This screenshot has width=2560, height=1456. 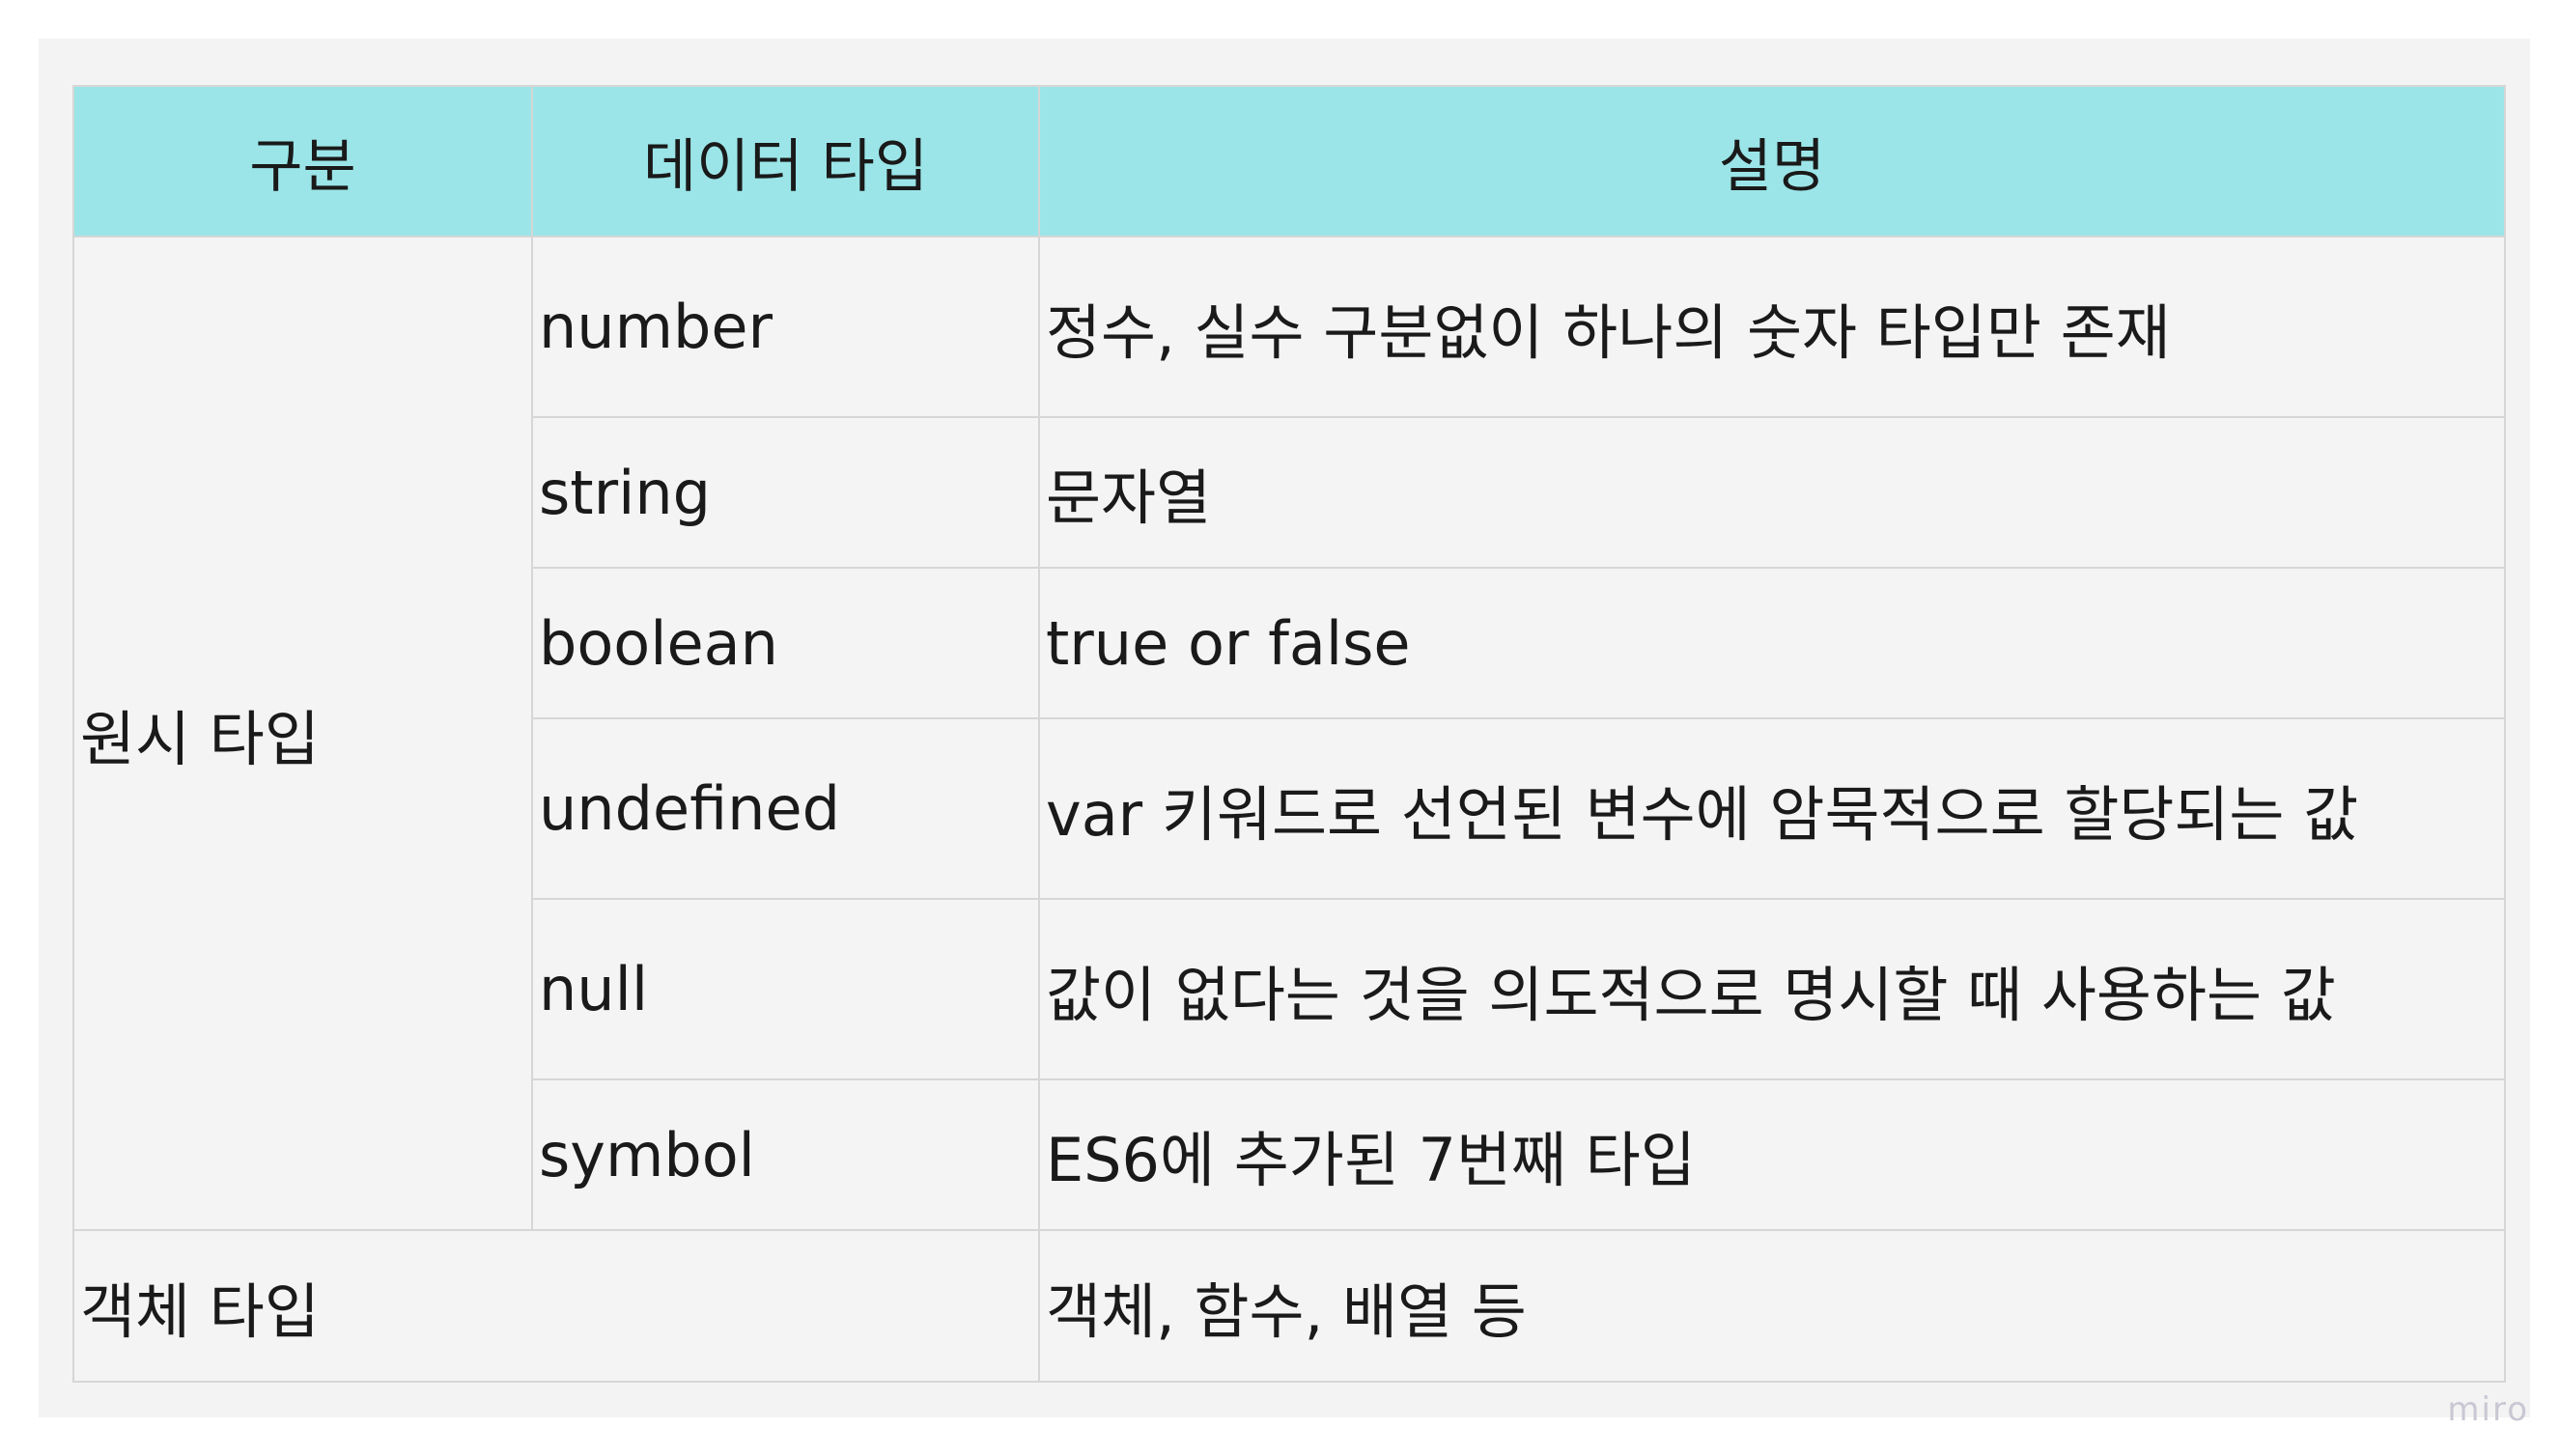 I want to click on table-row: symbol ES6에 추가된 7번째 타입, so click(x=1289, y=1154).